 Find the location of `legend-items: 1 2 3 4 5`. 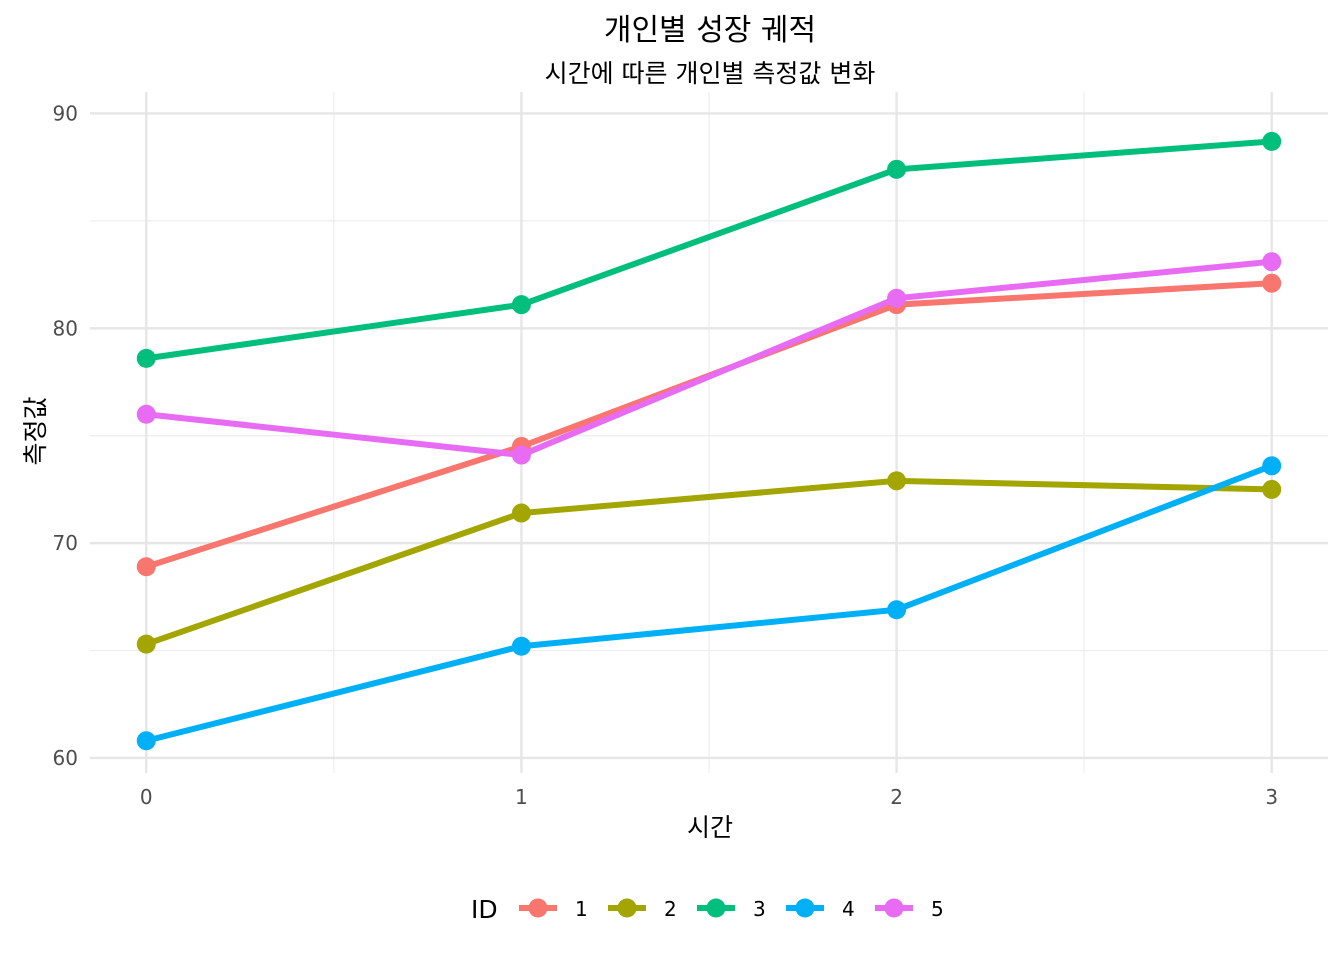

legend-items: 1 2 3 4 5 is located at coordinates (731, 909).